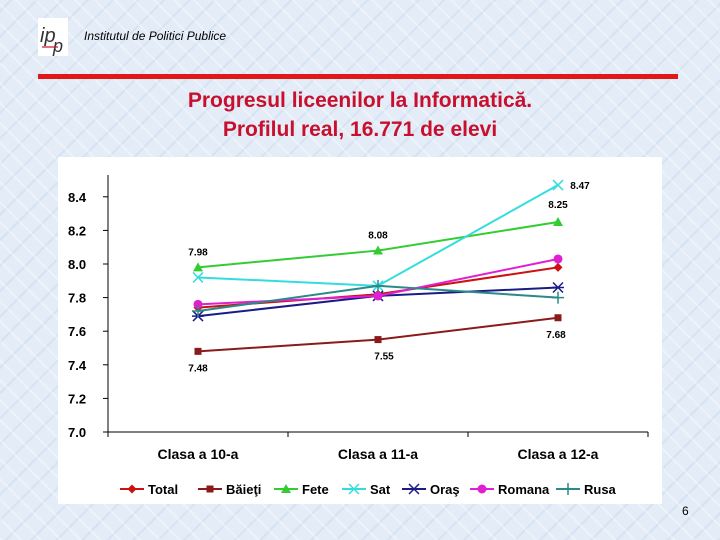 This screenshot has width=720, height=540. I want to click on y-tick-label: 8.4, so click(77, 197).